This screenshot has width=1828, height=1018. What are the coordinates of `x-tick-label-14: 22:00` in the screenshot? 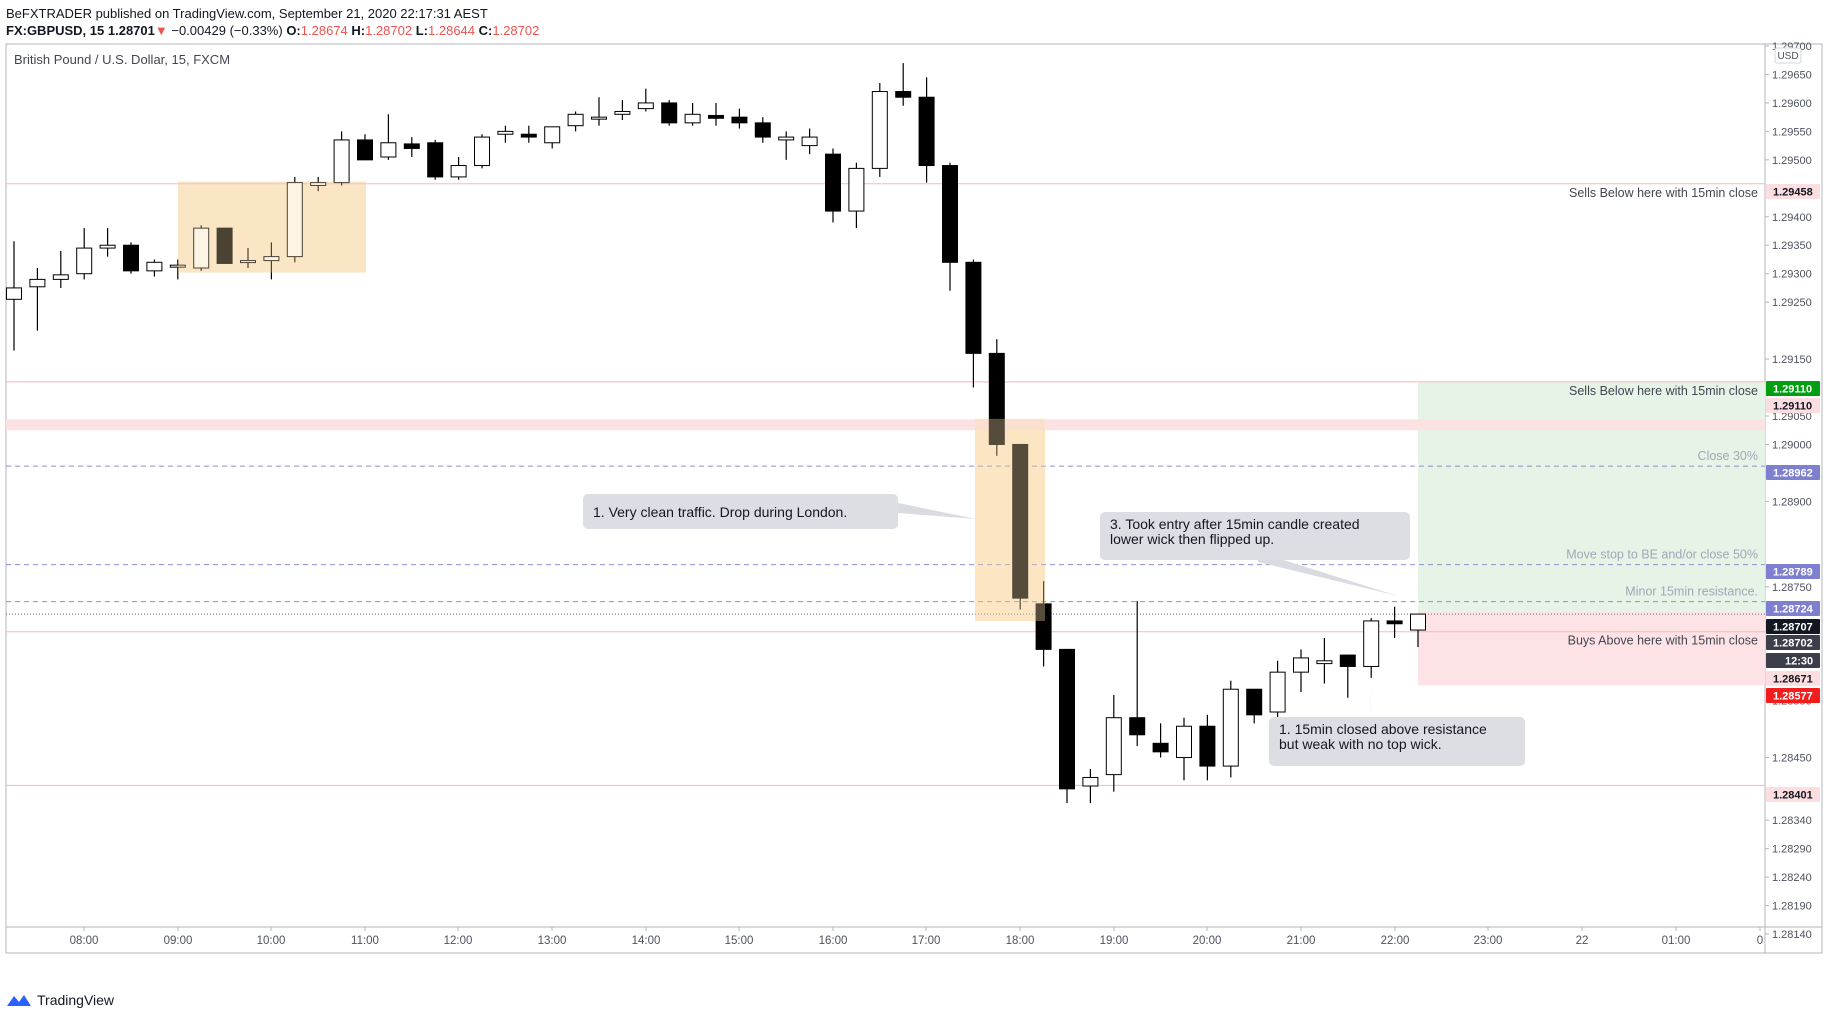 It's located at (1395, 941).